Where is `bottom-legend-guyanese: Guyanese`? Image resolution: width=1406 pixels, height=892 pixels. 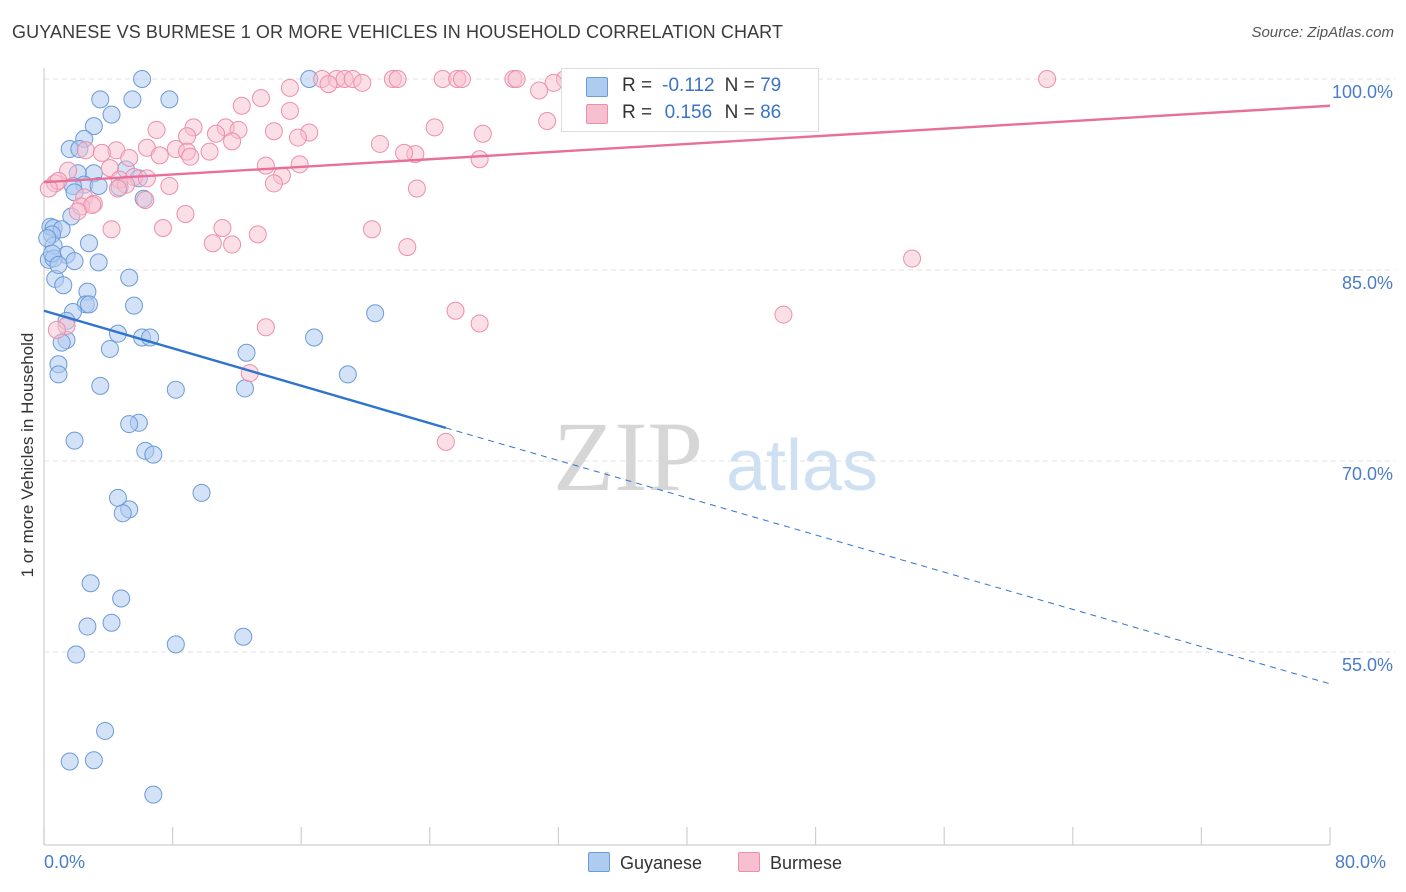
bottom-legend-guyanese: Guyanese is located at coordinates (645, 863).